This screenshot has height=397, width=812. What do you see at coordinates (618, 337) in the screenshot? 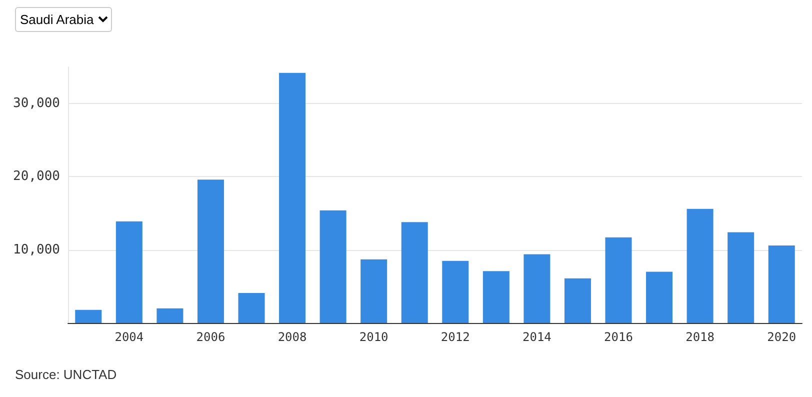
I see `x-tick-label: 2016` at bounding box center [618, 337].